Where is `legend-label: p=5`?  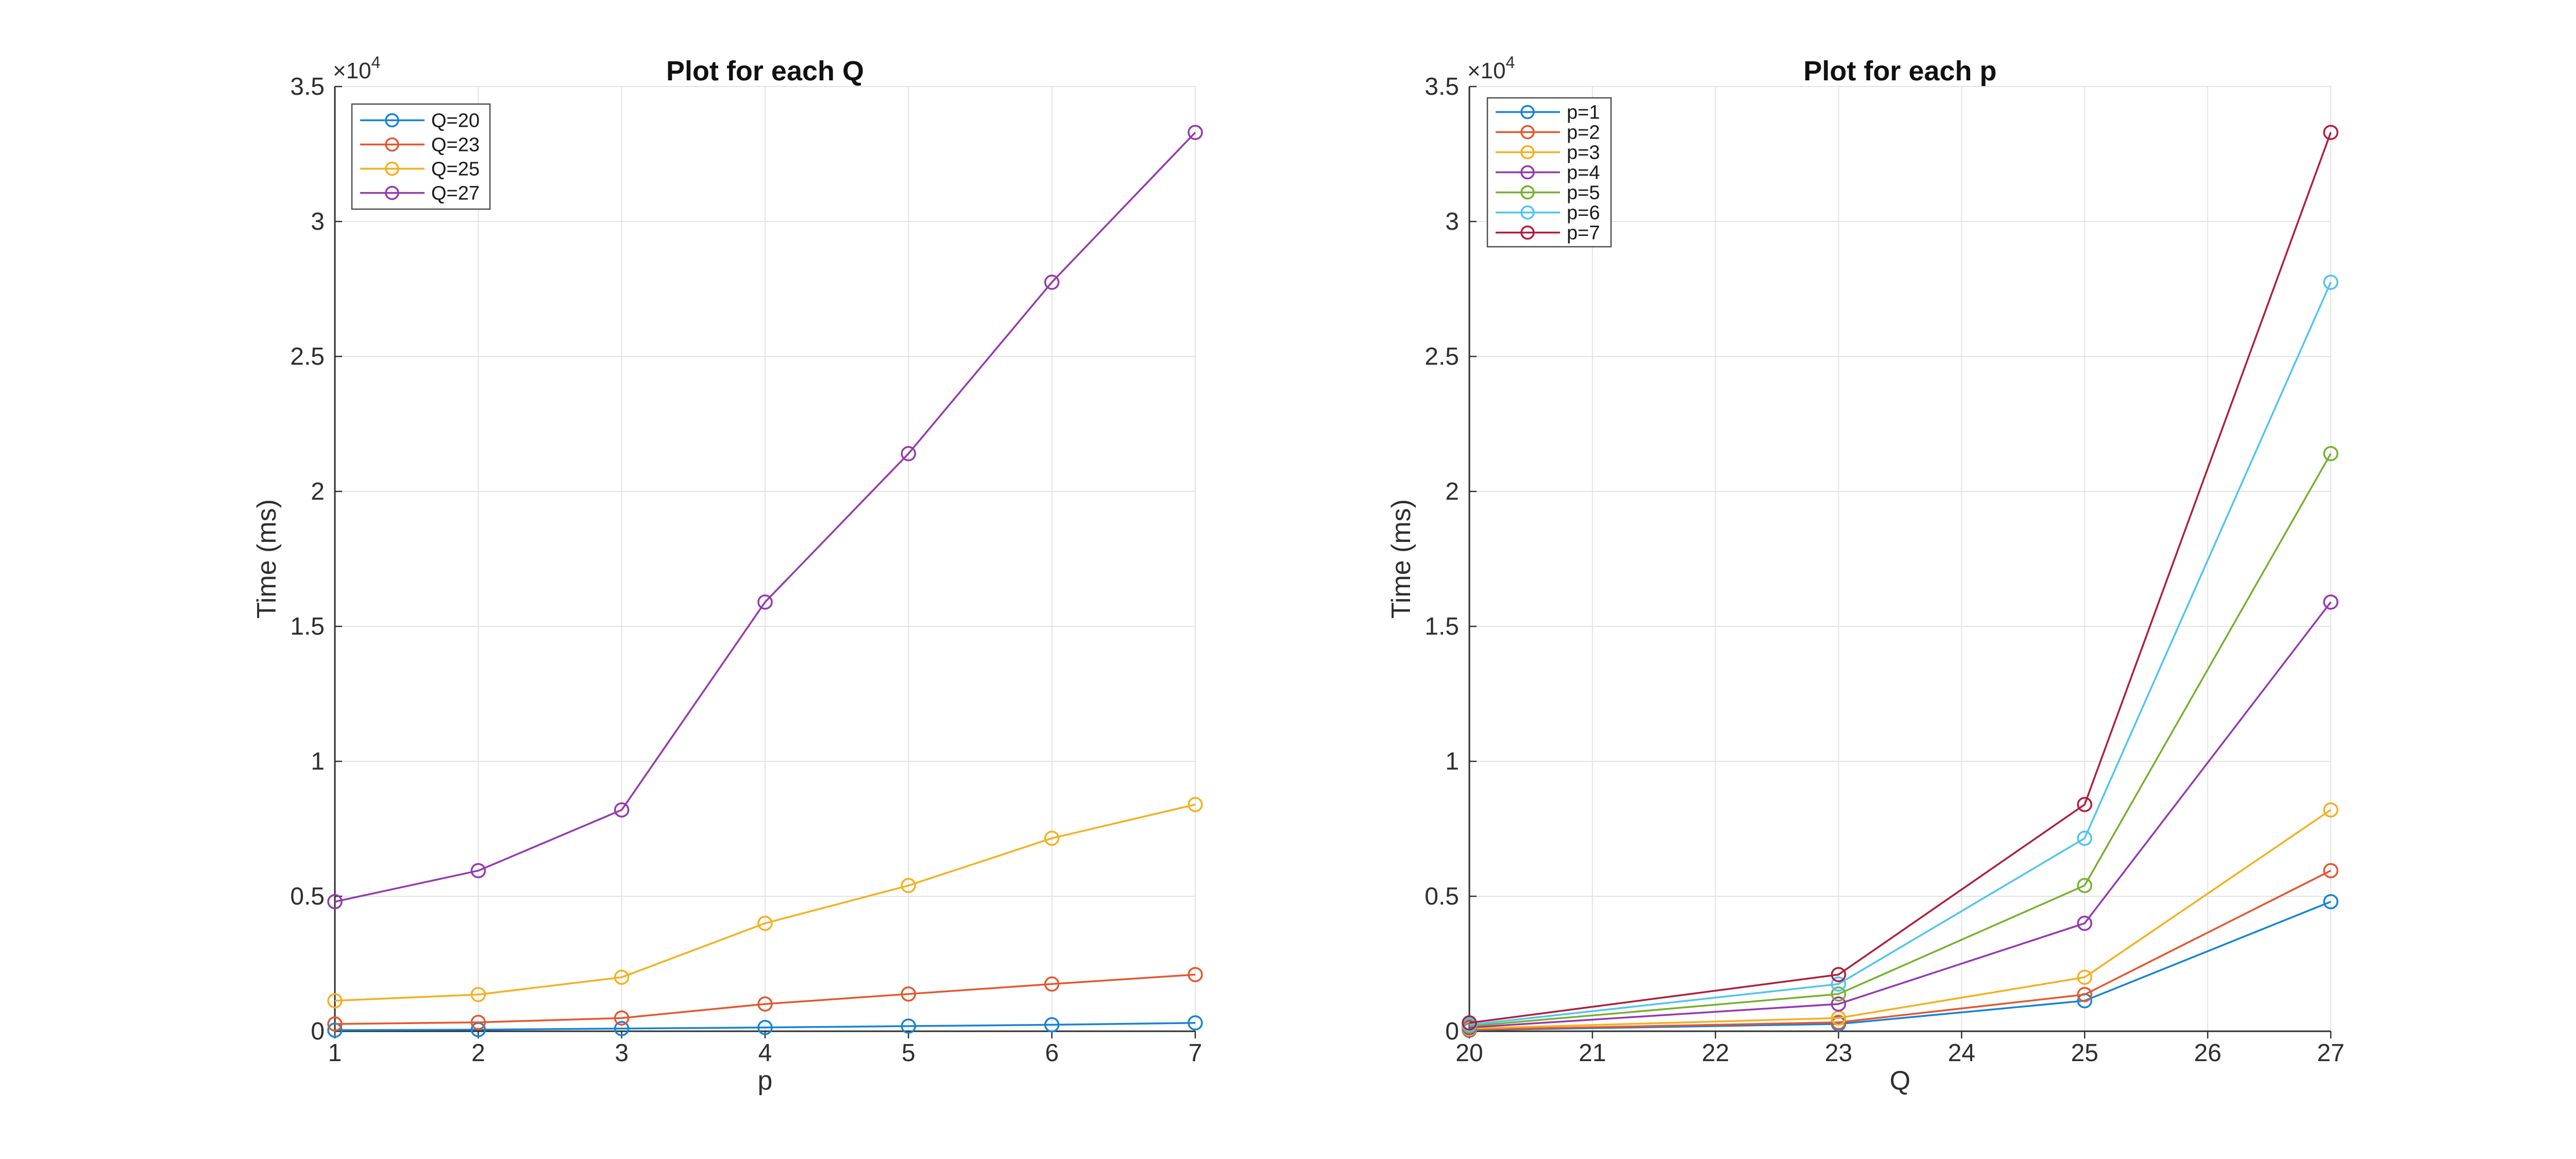
legend-label: p=5 is located at coordinates (1583, 193).